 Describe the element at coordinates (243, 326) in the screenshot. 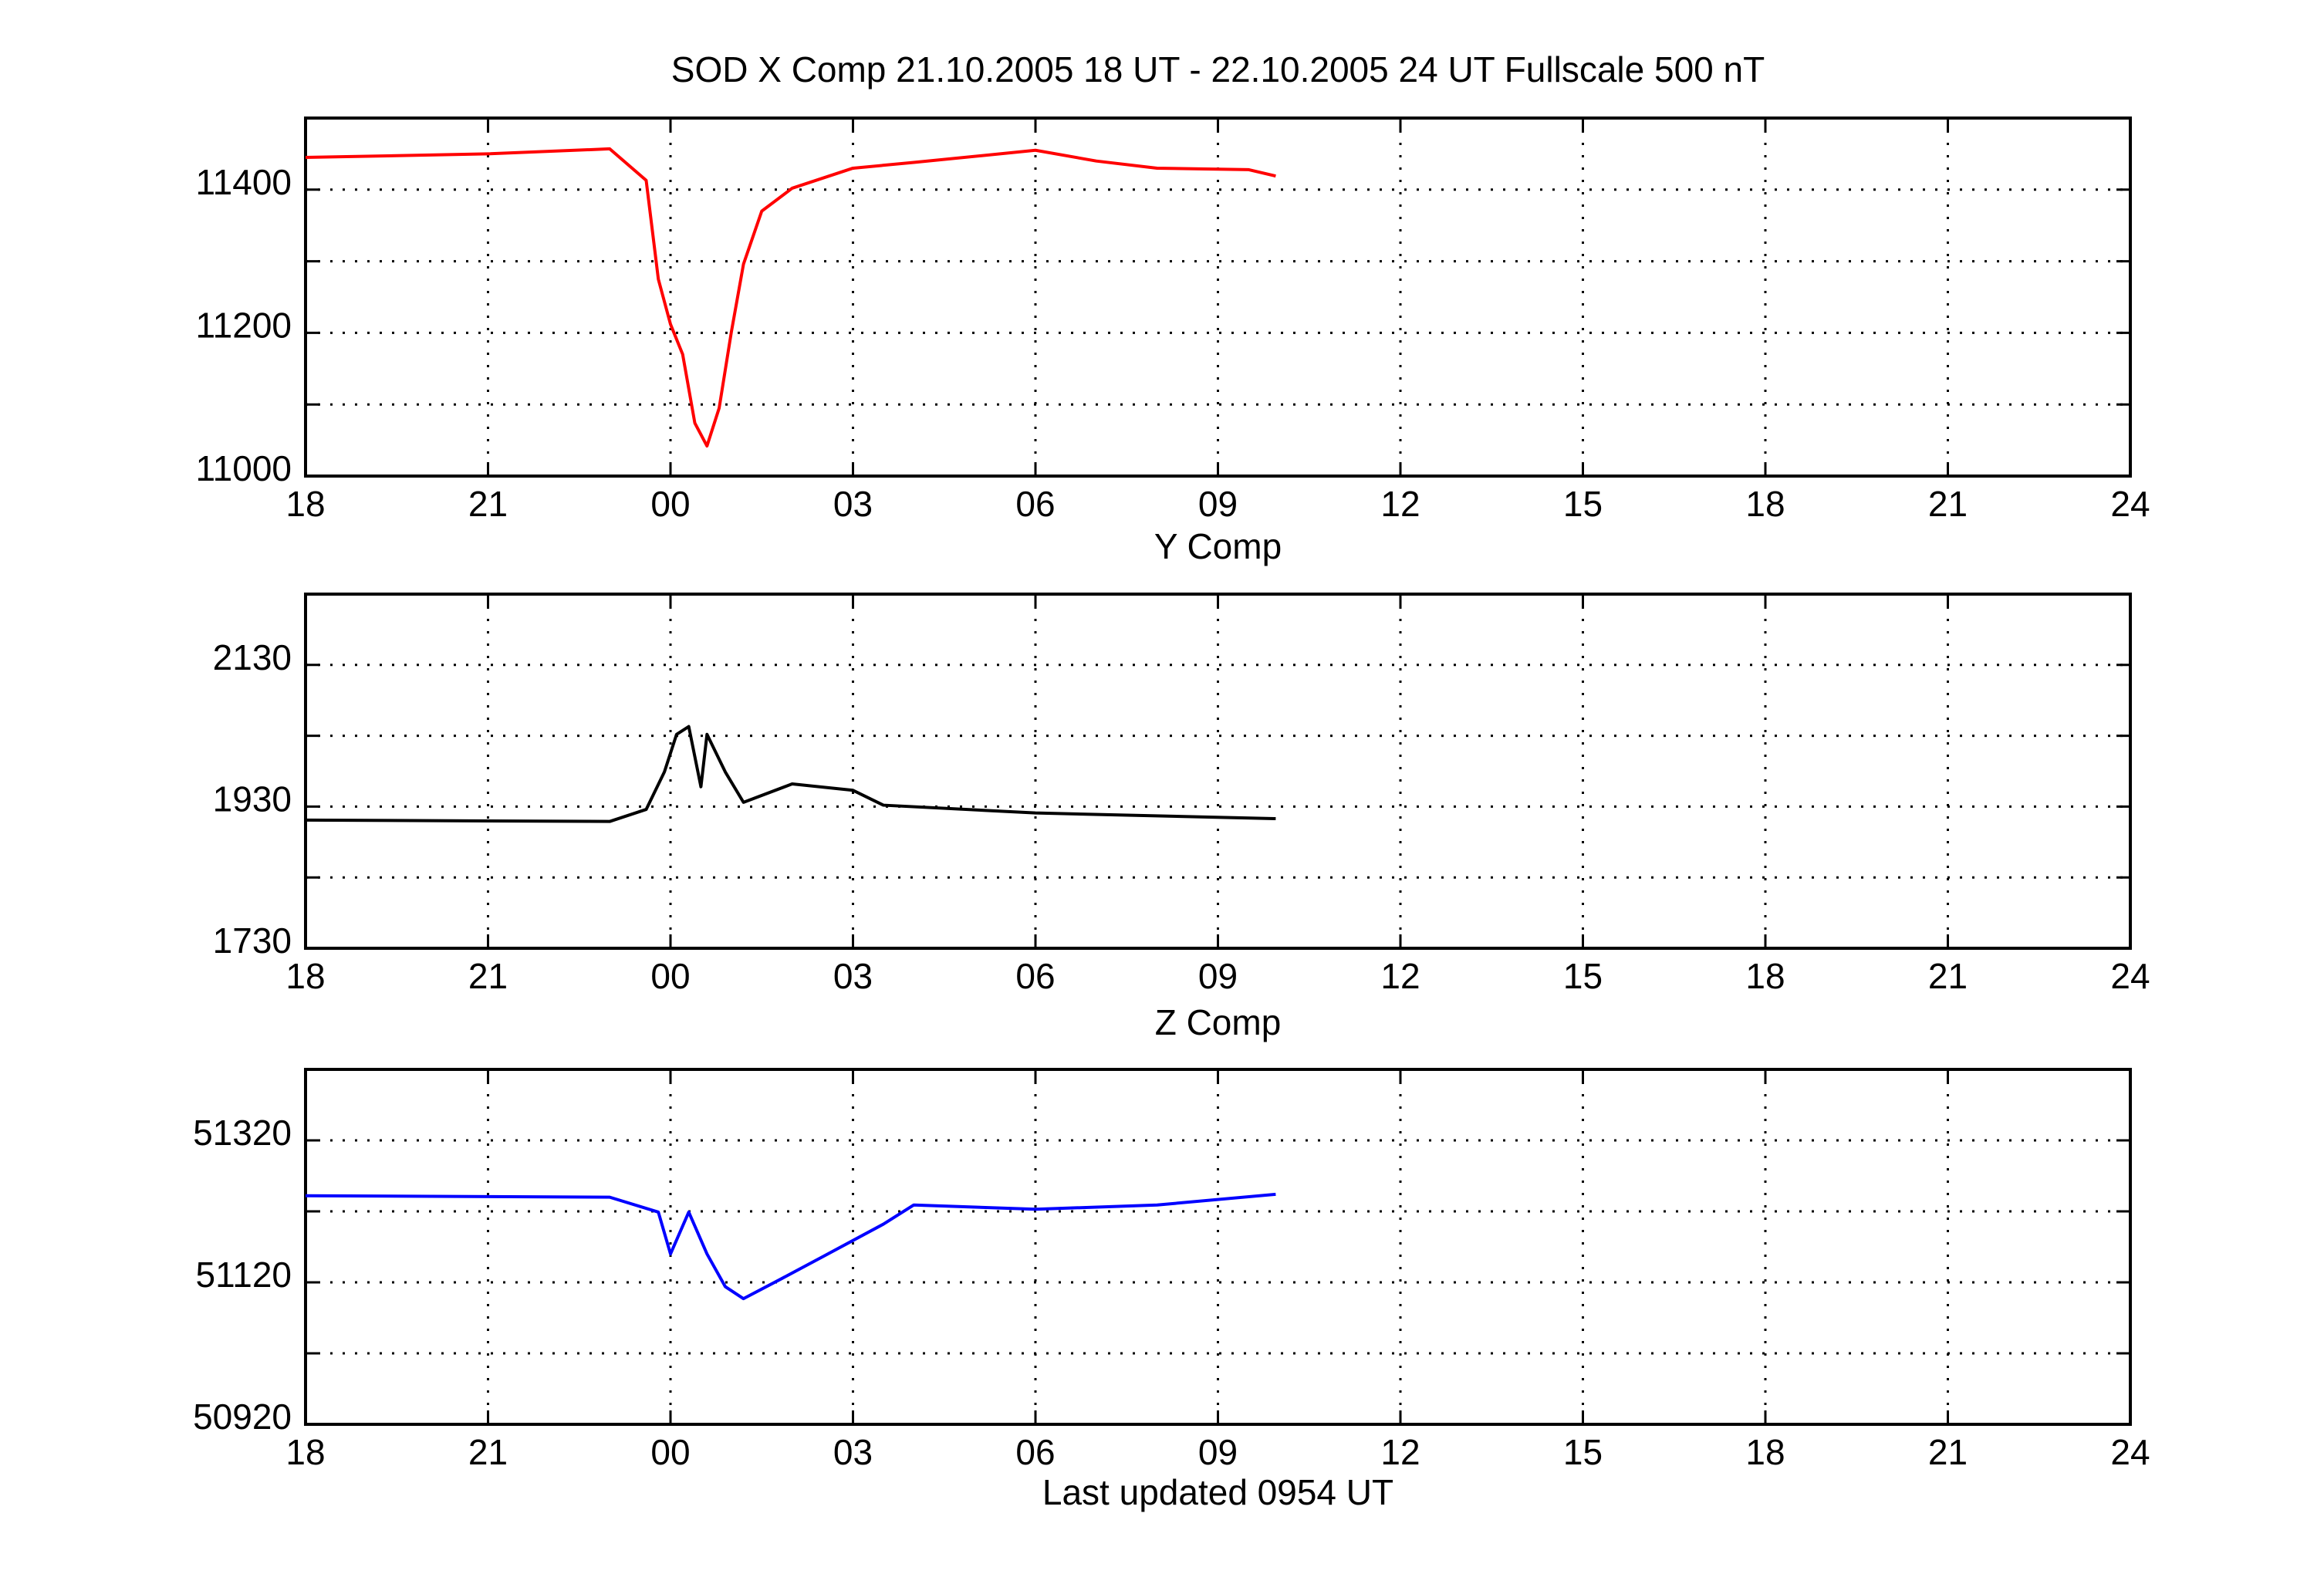

I see `y-tick-label: 11200` at that location.